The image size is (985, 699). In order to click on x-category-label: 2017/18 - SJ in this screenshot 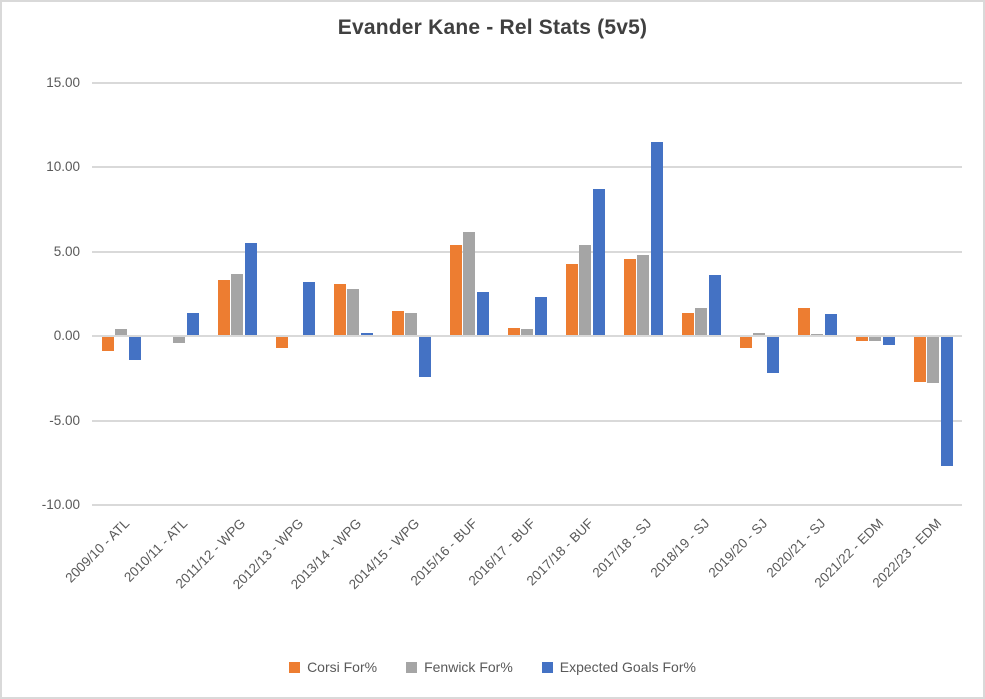, I will do `click(622, 548)`.